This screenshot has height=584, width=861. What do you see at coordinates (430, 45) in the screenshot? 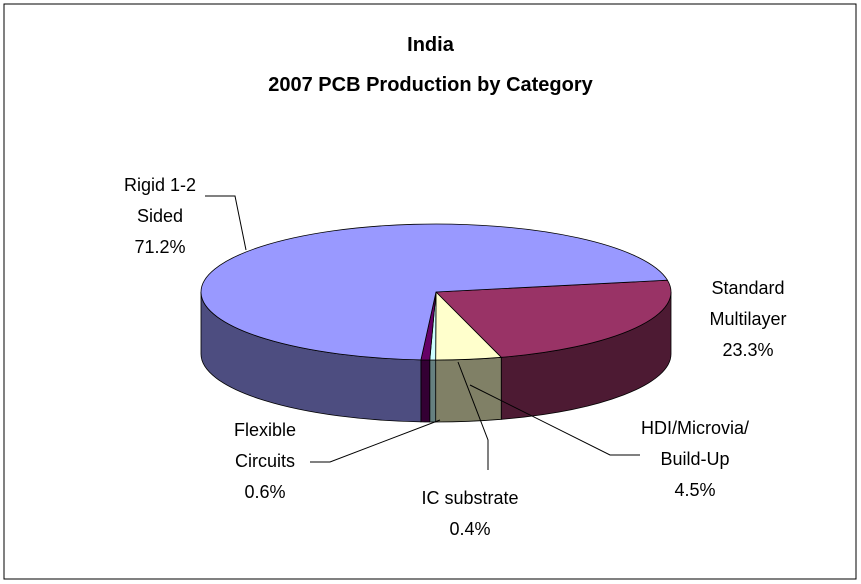
I see `chart-title: India` at bounding box center [430, 45].